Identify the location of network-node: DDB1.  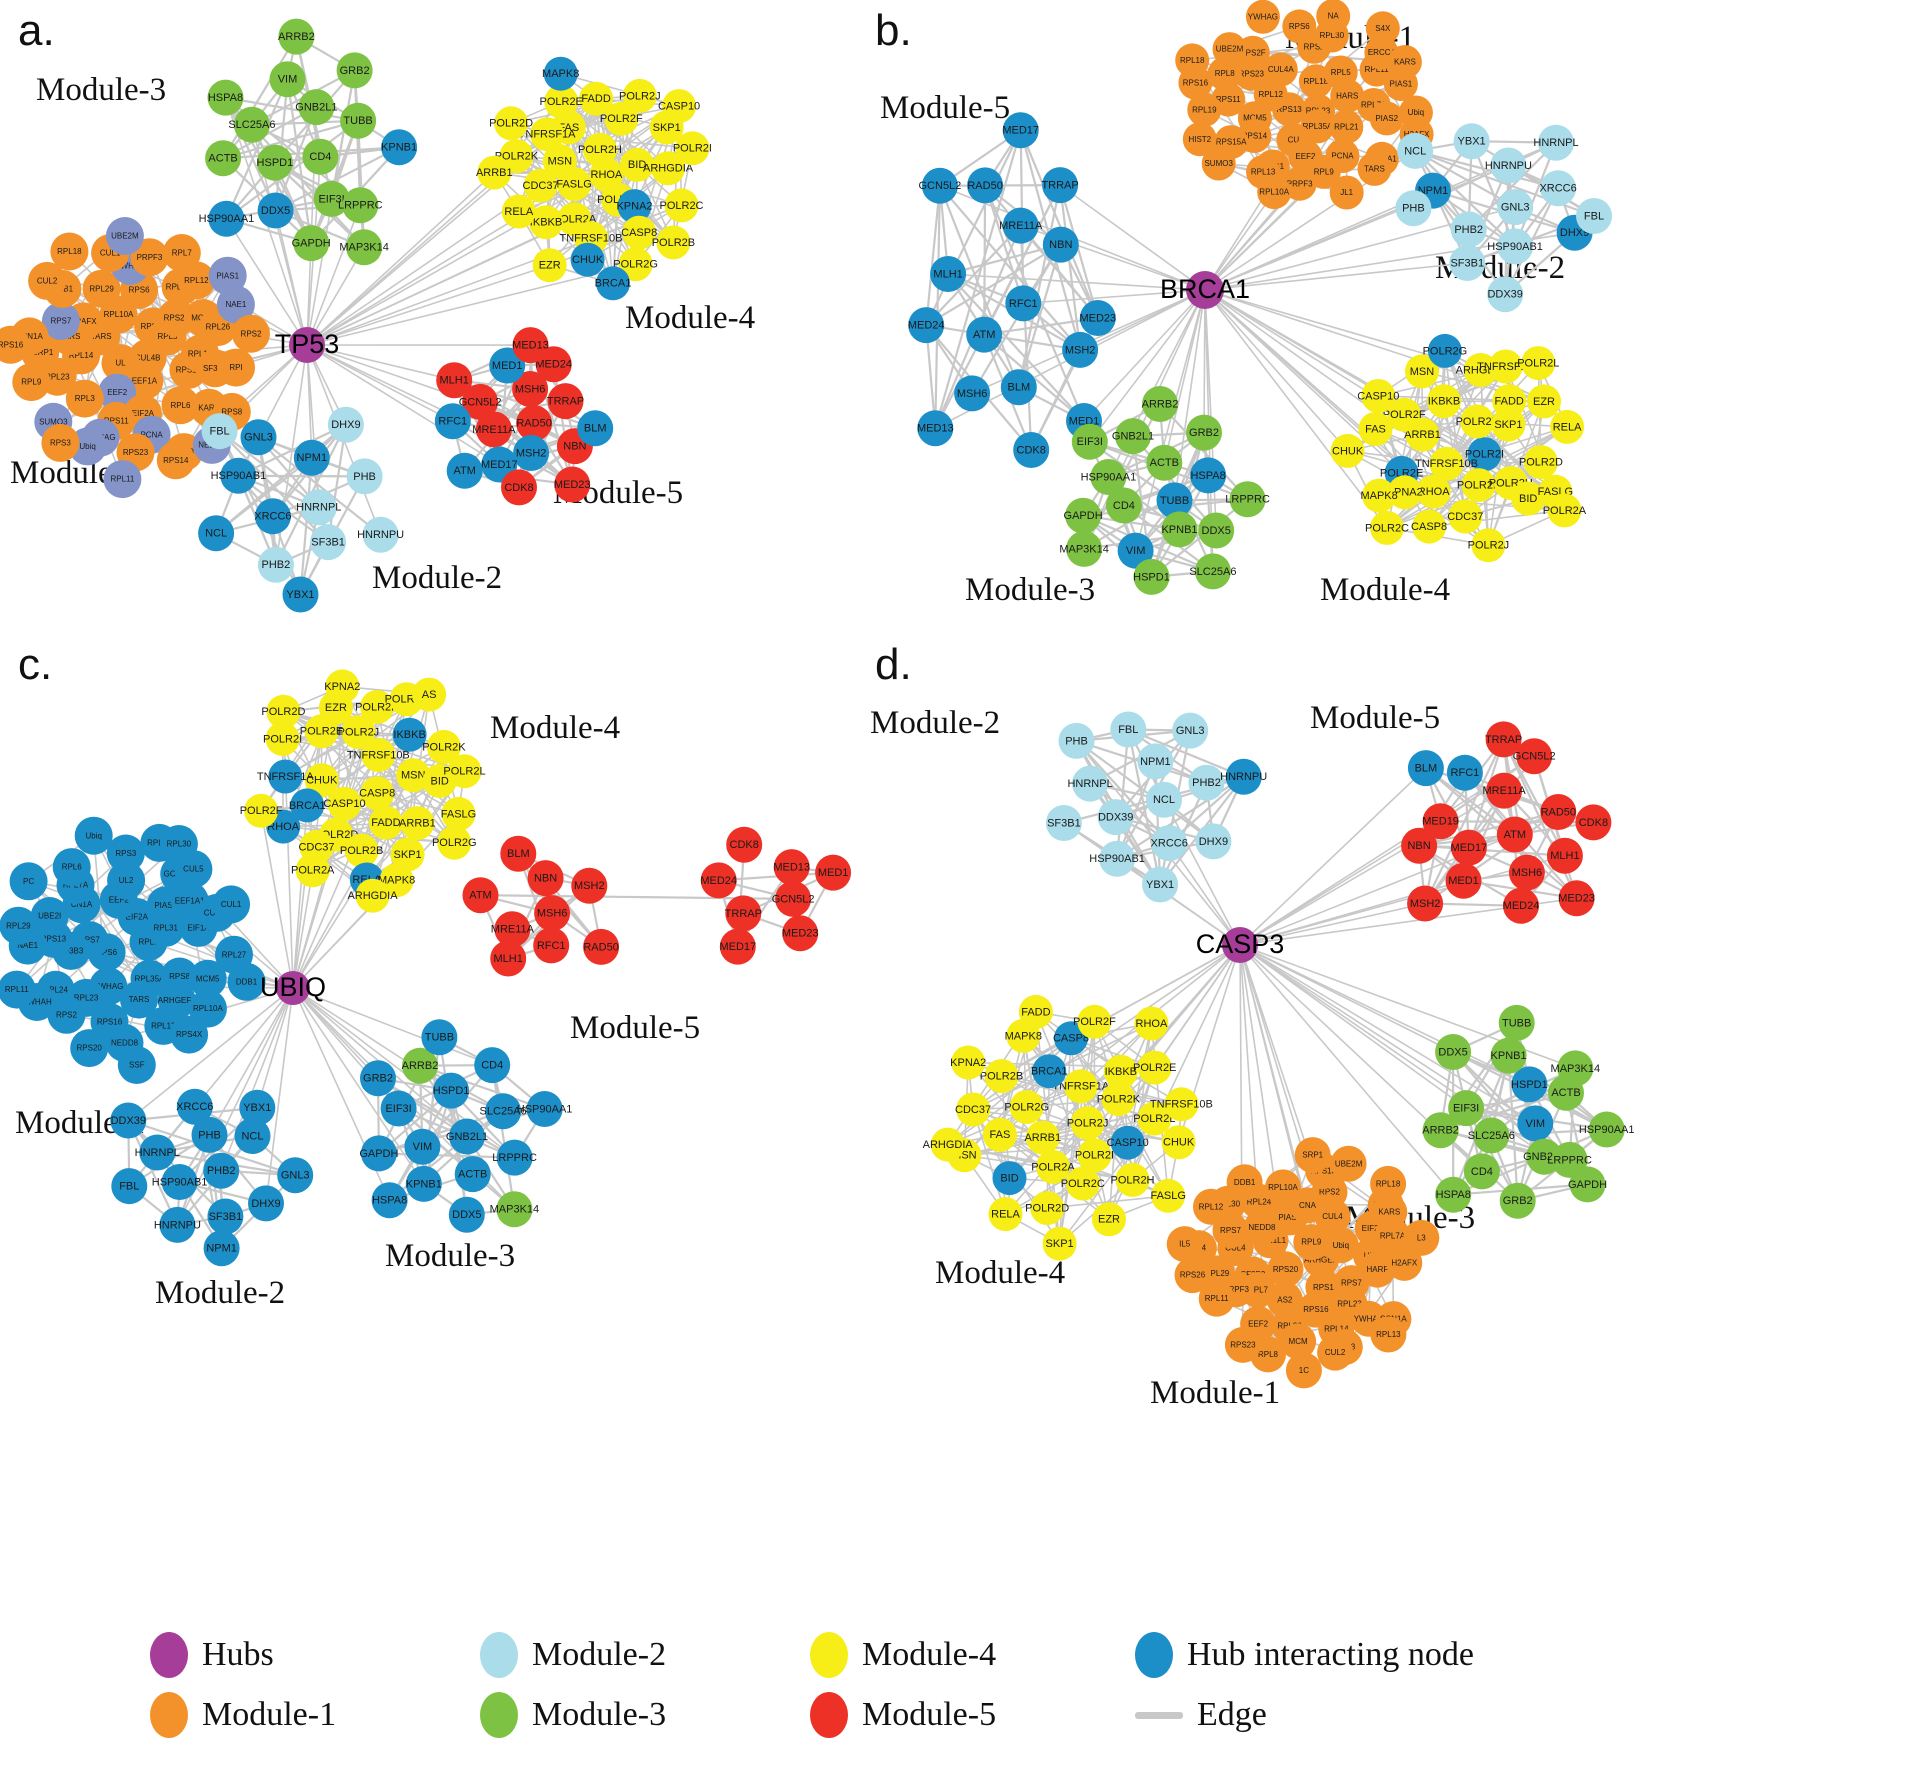
(1244, 1182).